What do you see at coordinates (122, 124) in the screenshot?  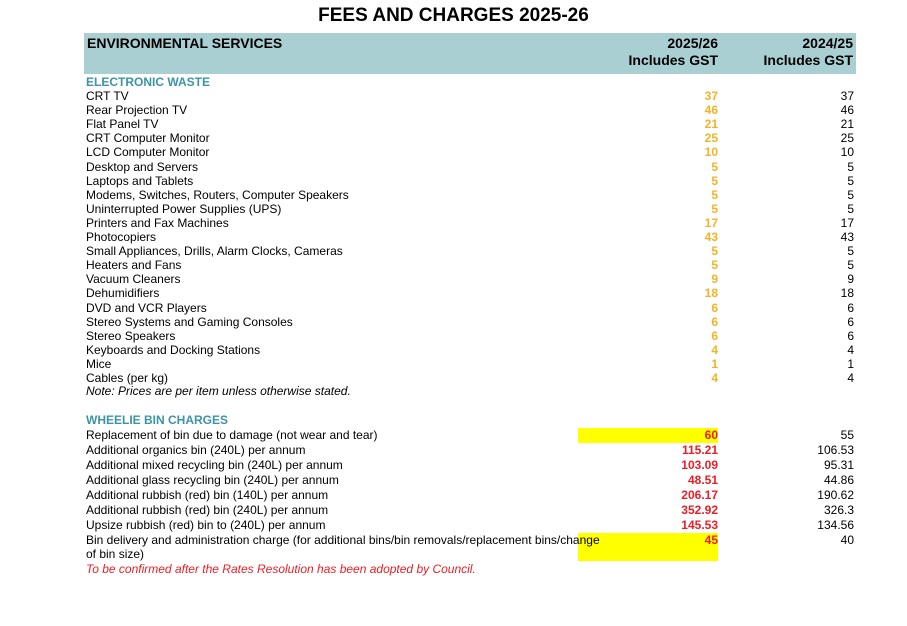 I see `row-label: Flat Panel TV` at bounding box center [122, 124].